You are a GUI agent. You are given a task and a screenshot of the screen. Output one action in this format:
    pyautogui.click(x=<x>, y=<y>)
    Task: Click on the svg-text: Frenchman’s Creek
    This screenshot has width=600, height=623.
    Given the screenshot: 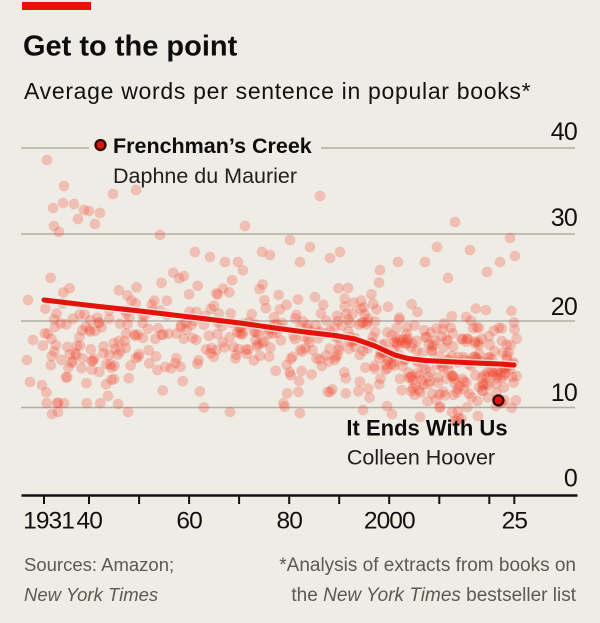 What is the action you would take?
    pyautogui.click(x=212, y=146)
    